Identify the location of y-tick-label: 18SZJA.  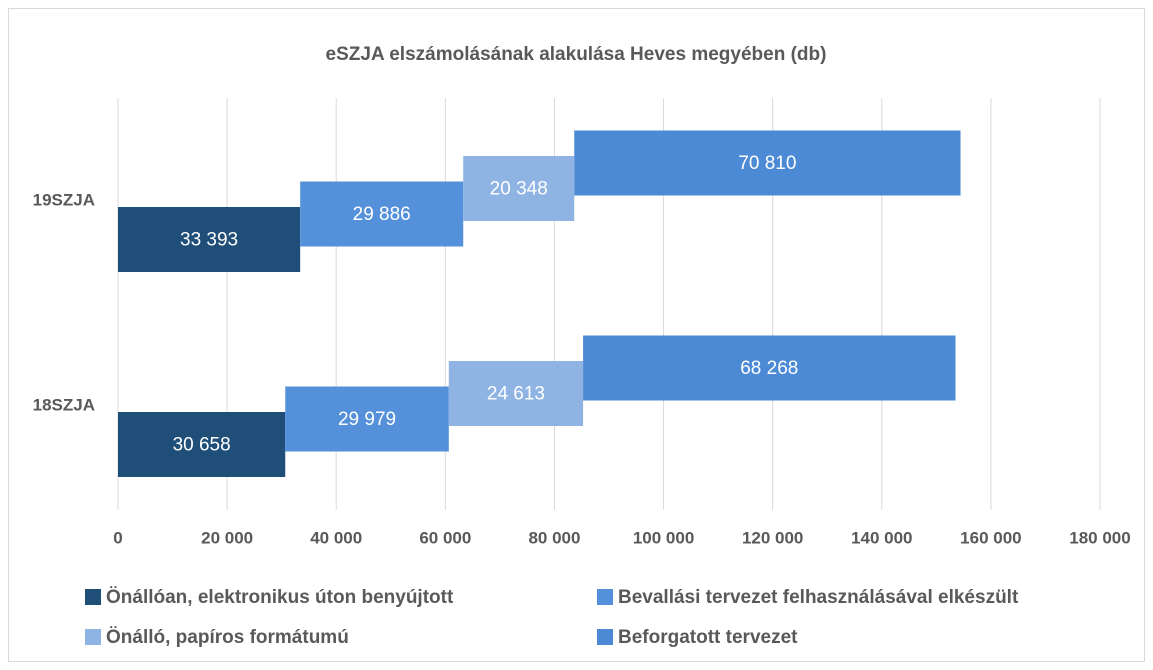
(64, 404).